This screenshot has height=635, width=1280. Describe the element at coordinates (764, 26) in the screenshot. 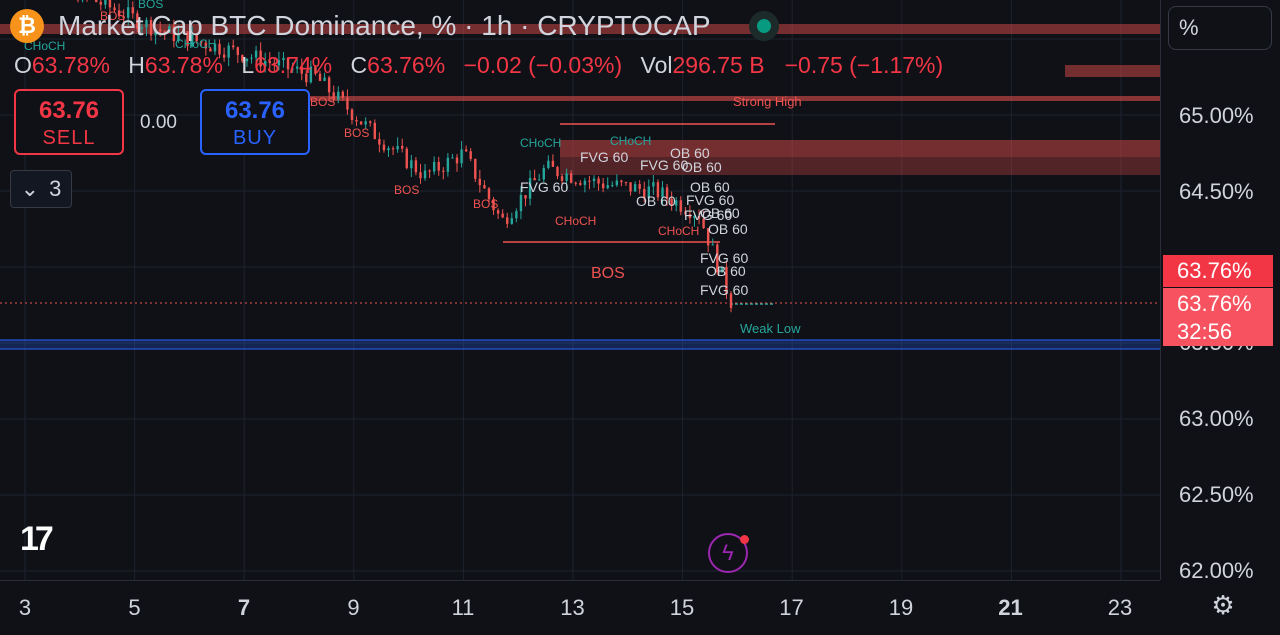

I see `market-status-icon` at that location.